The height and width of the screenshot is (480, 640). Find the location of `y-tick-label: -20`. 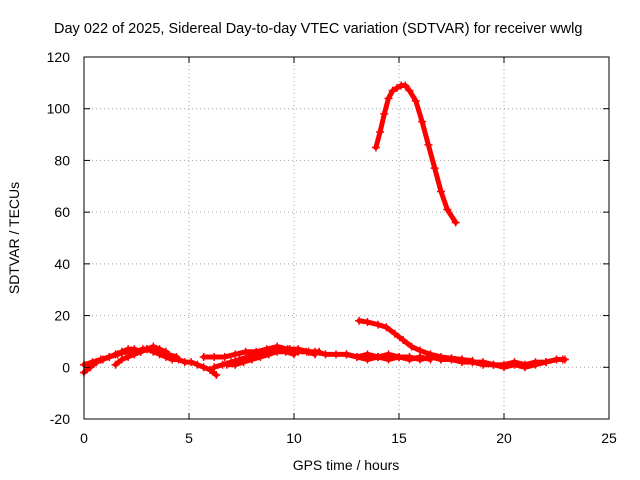

y-tick-label: -20 is located at coordinates (60, 419).